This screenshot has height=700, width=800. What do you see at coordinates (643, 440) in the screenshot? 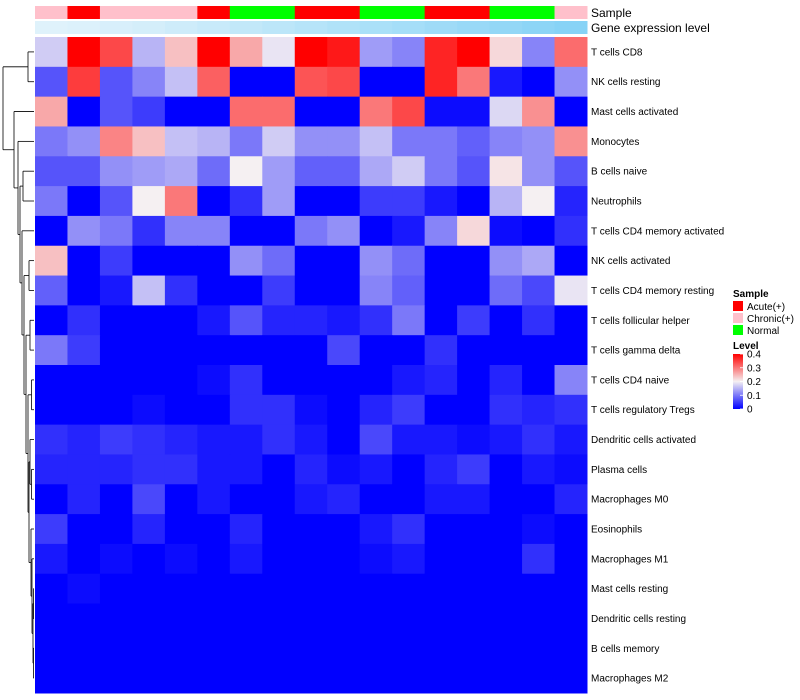
I see `row-label: Dendritic cells activated` at bounding box center [643, 440].